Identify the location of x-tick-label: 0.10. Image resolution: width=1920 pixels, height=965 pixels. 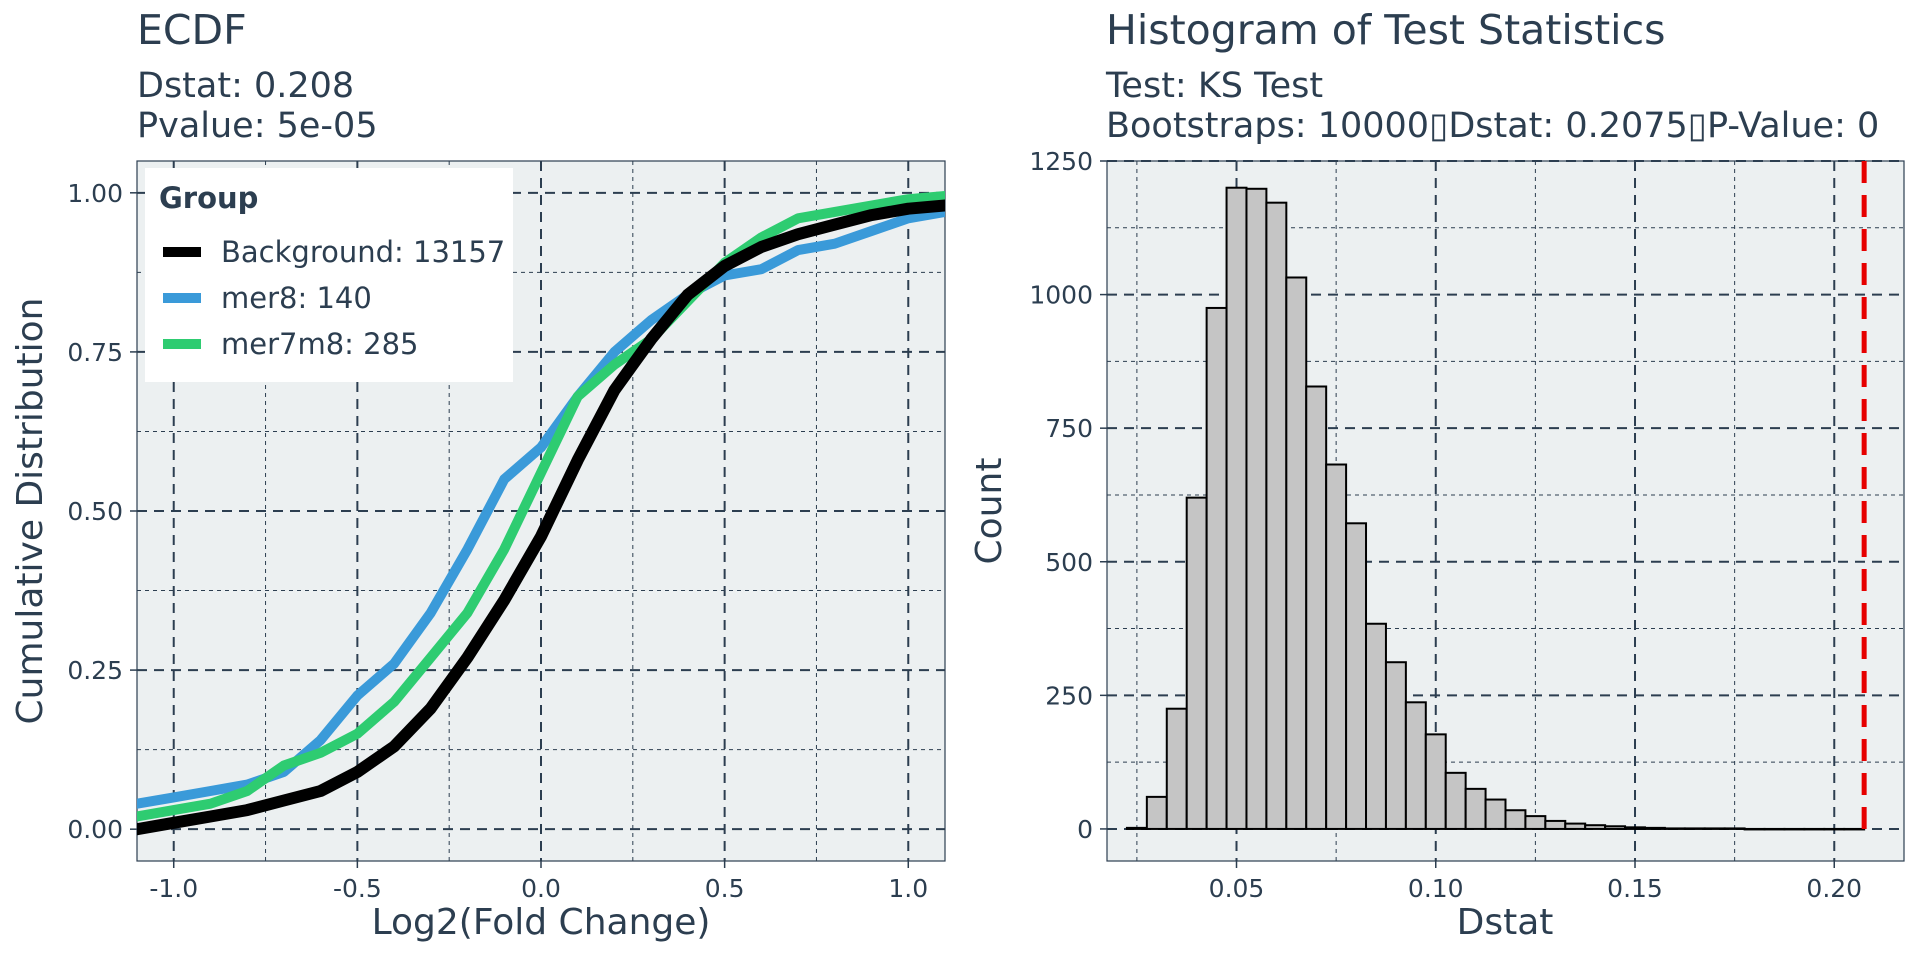
(1436, 888).